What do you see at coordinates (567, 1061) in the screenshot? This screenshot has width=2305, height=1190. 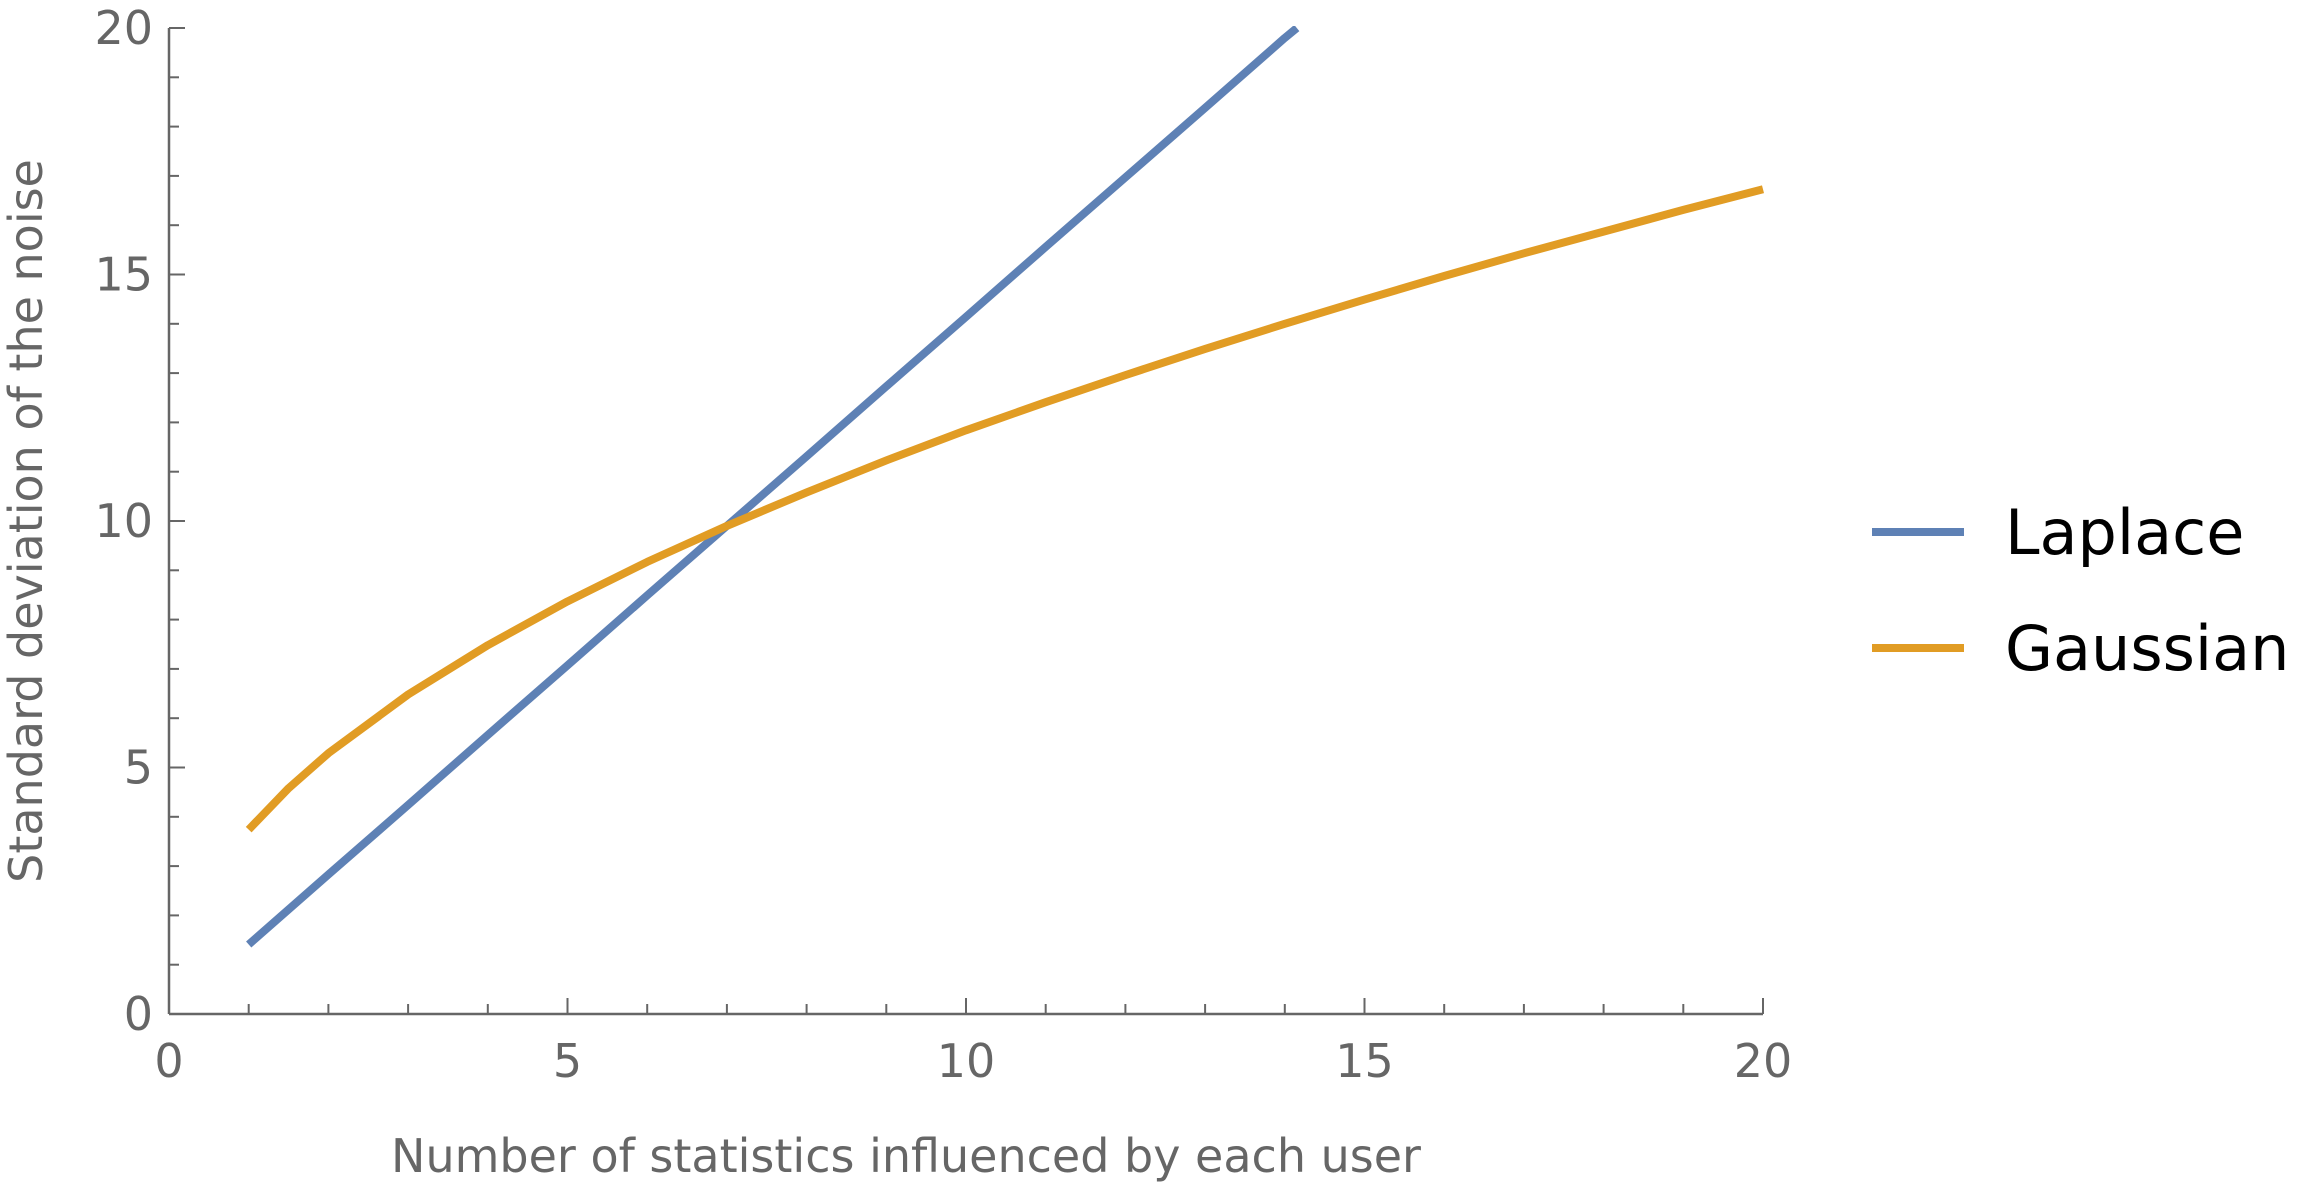 I see `x-tick-label: 5` at bounding box center [567, 1061].